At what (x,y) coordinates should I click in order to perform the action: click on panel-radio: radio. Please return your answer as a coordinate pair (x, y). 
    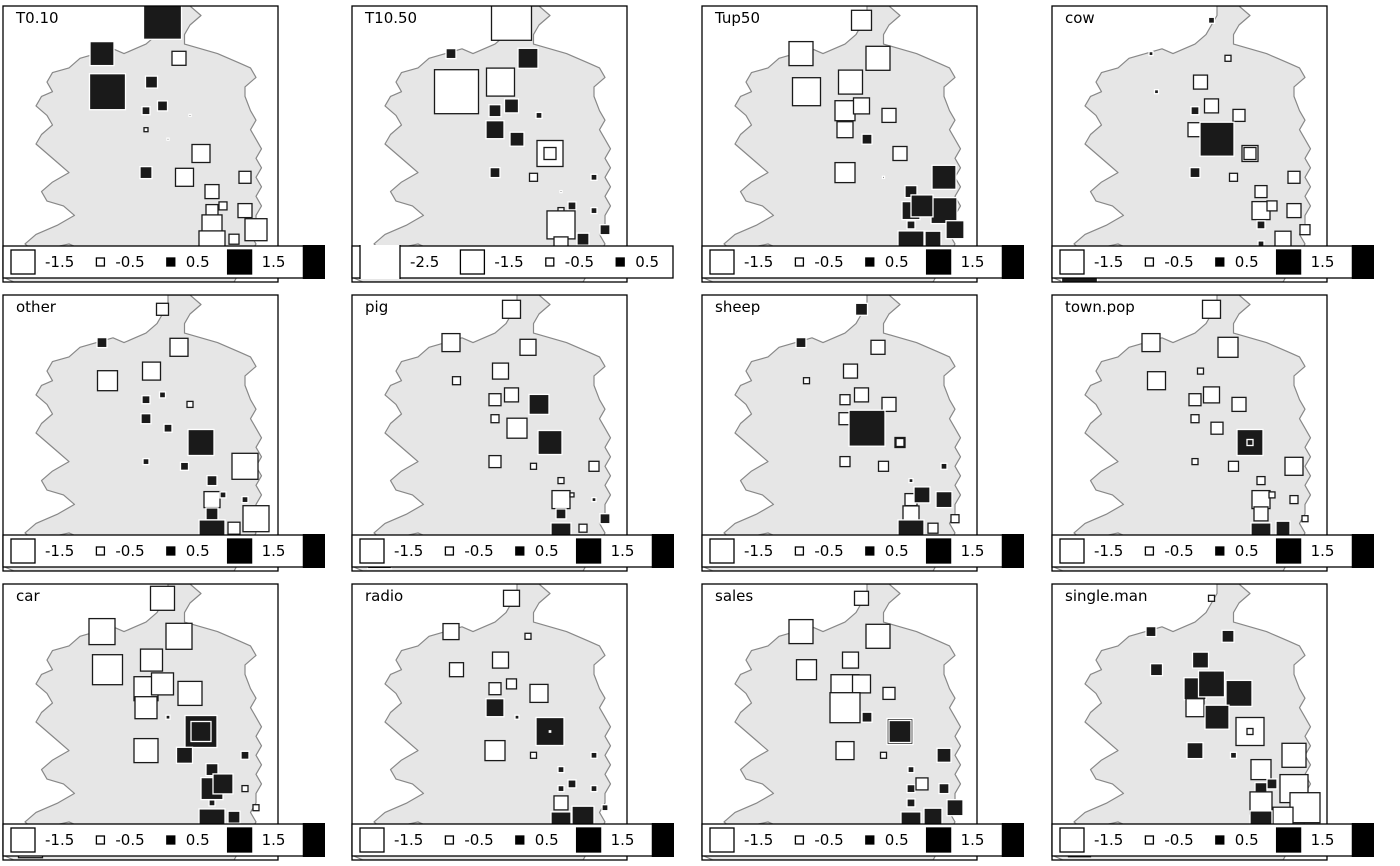
    Looking at the image, I should click on (489, 722).